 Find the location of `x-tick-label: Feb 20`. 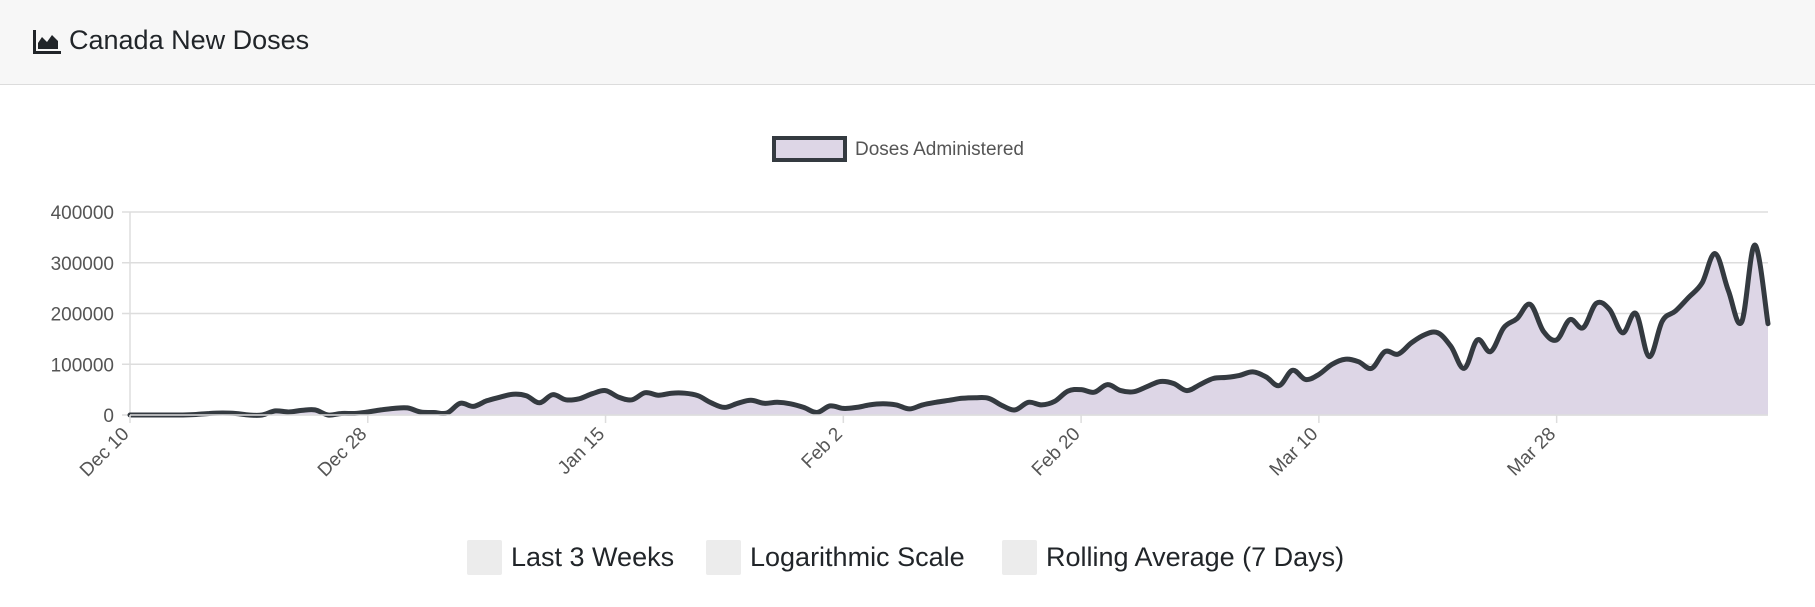

x-tick-label: Feb 20 is located at coordinates (1056, 452).